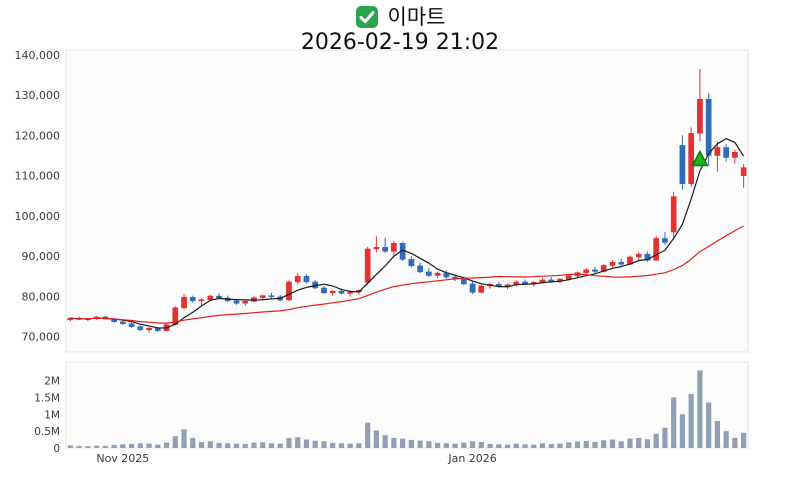 The width and height of the screenshot is (800, 500). What do you see at coordinates (367, 17) in the screenshot?
I see `checkmark-icon` at bounding box center [367, 17].